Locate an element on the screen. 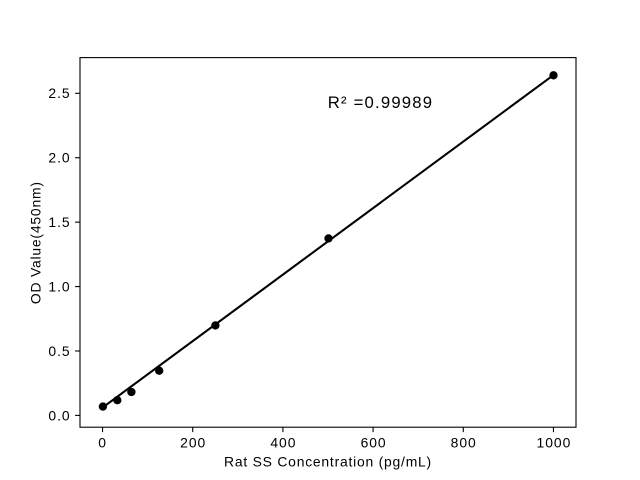  svg-text: 1000 is located at coordinates (554, 442).